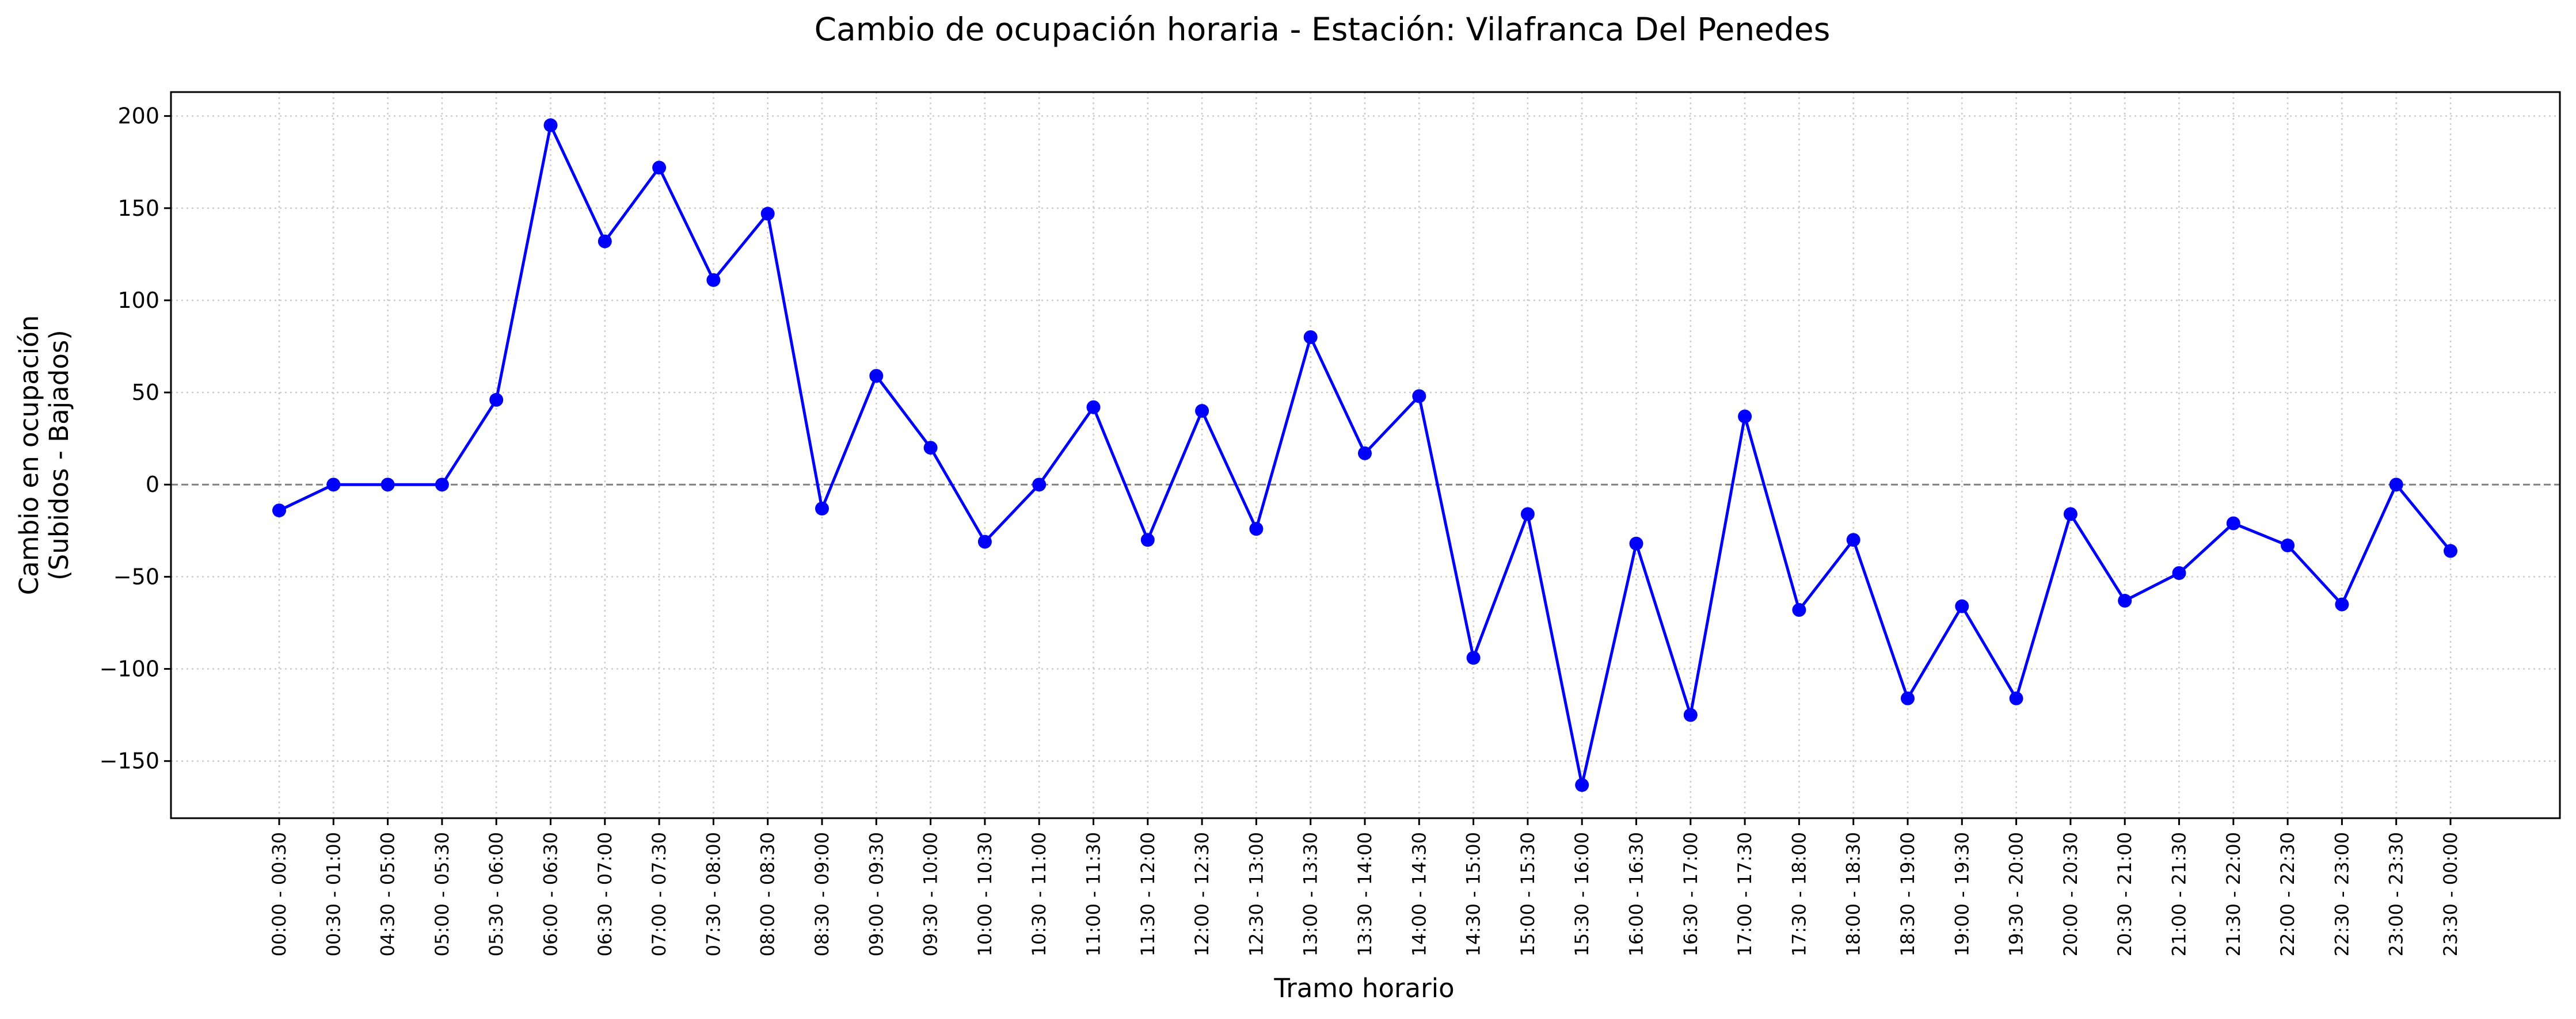  Describe the element at coordinates (129, 669) in the screenshot. I see `y-tick-label: −100` at that location.